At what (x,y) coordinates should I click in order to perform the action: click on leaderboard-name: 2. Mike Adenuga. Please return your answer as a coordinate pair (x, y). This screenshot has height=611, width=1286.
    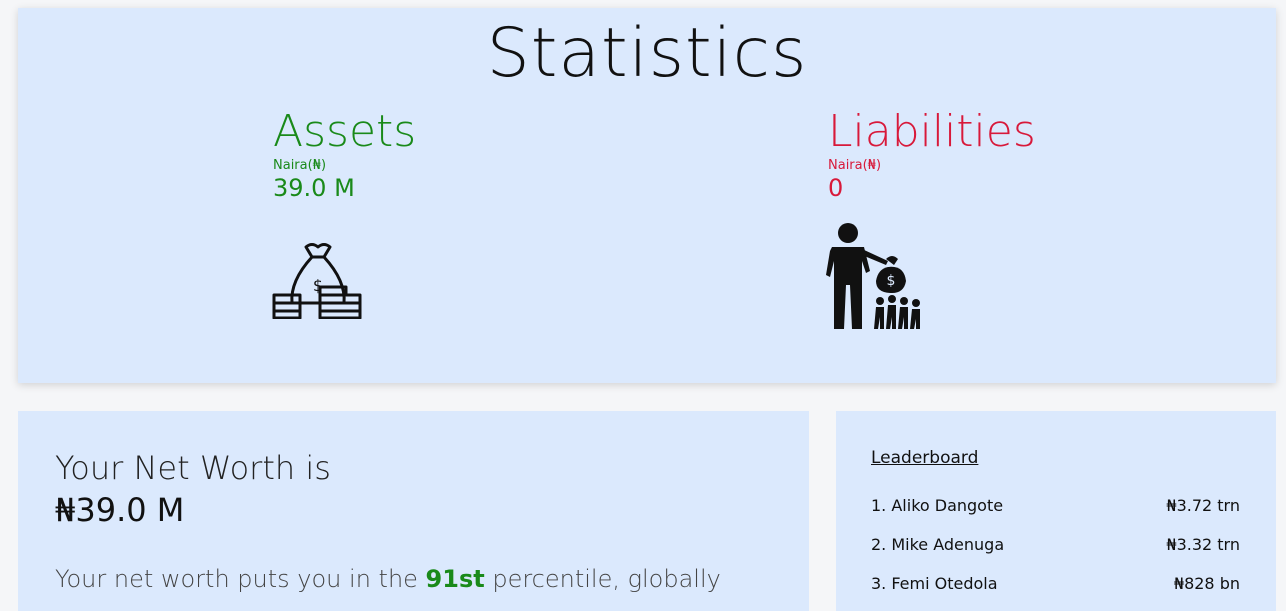
    Looking at the image, I should click on (938, 544).